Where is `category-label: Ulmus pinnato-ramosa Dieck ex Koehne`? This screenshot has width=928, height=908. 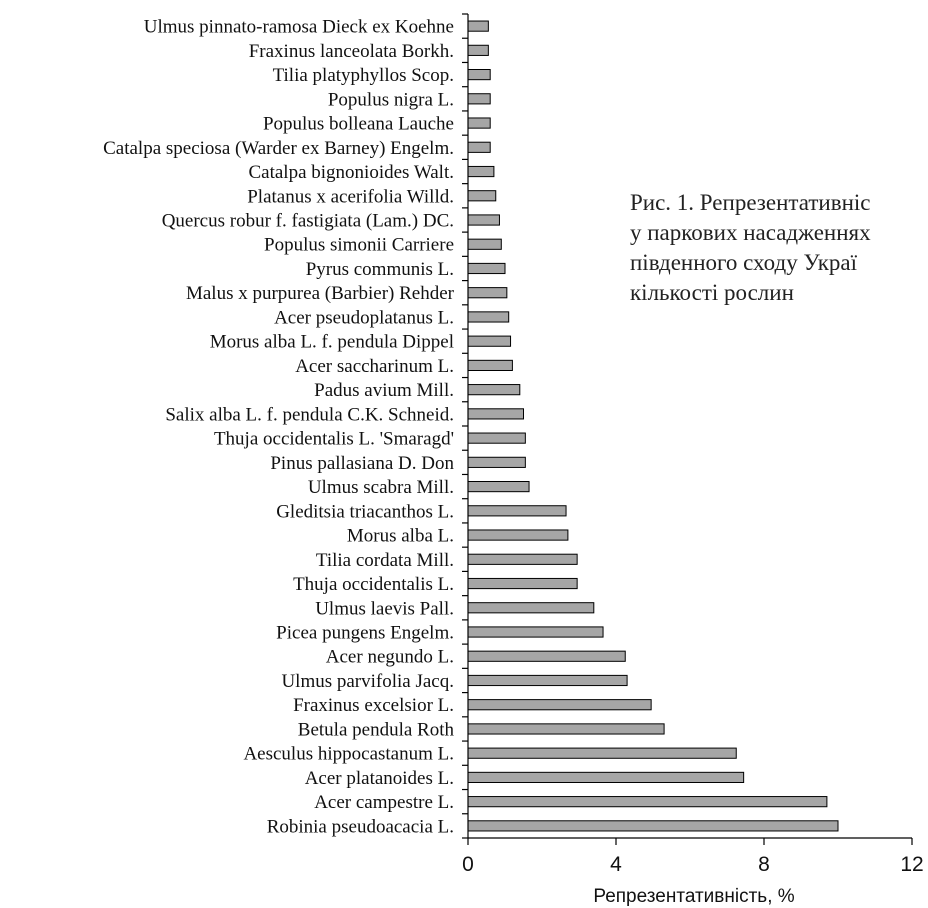 category-label: Ulmus pinnato-ramosa Dieck ex Koehne is located at coordinates (299, 27).